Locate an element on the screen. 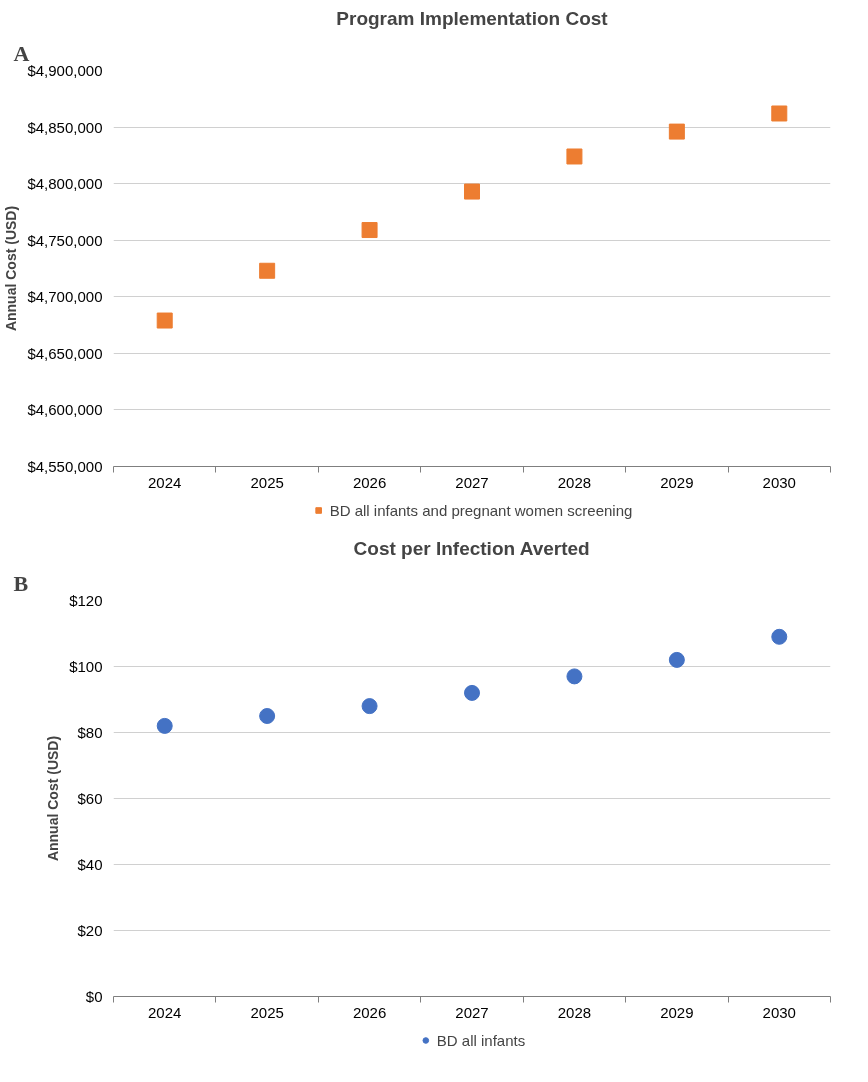 Image resolution: width=868 pixels, height=1082 pixels. y-tick-label: $60 is located at coordinates (90, 798).